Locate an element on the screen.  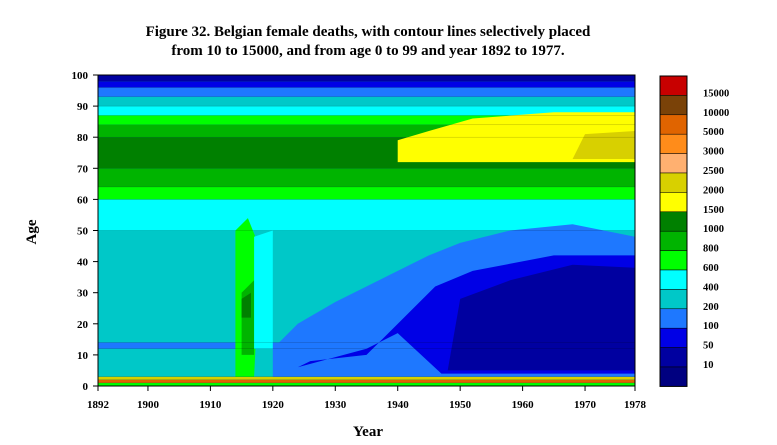
x-tick-label-1910: 1910 is located at coordinates (210, 405).